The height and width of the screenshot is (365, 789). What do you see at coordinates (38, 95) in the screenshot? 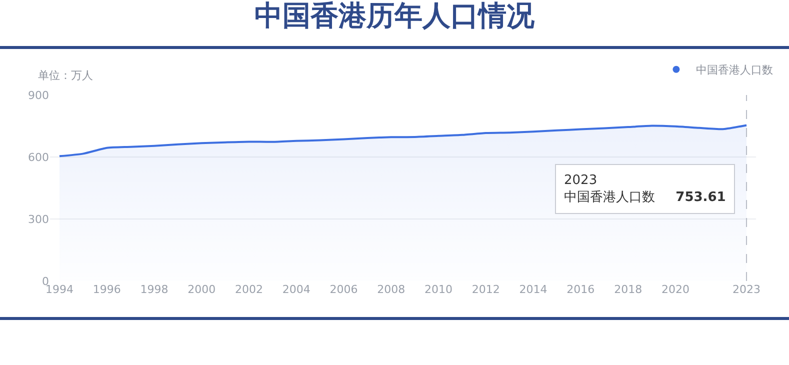
I see `y-tick-label: 900` at bounding box center [38, 95].